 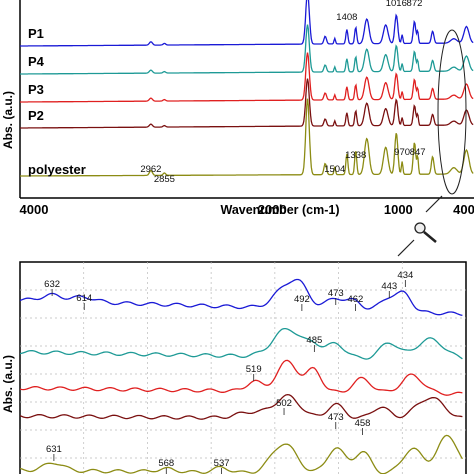 I want to click on bottom-peak-label: 443, so click(x=389, y=286).